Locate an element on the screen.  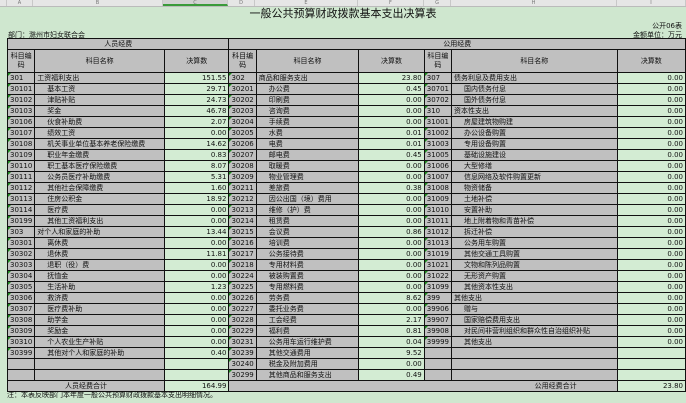
personnel-code-cell is located at coordinates (21, 375).